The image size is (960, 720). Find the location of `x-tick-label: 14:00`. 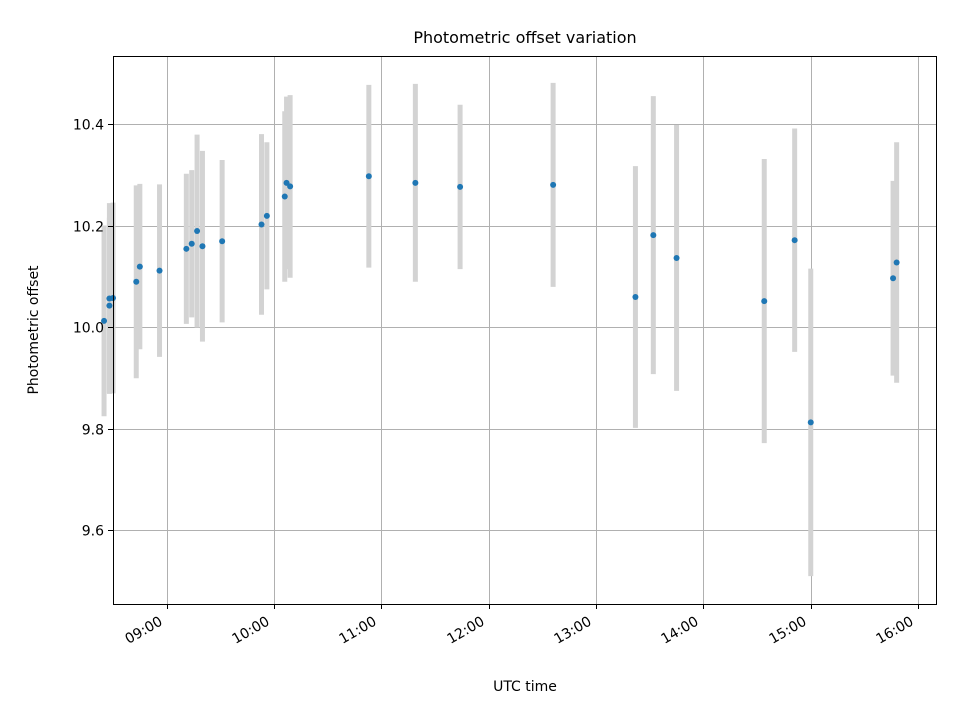

x-tick-label: 14:00 is located at coordinates (680, 631).